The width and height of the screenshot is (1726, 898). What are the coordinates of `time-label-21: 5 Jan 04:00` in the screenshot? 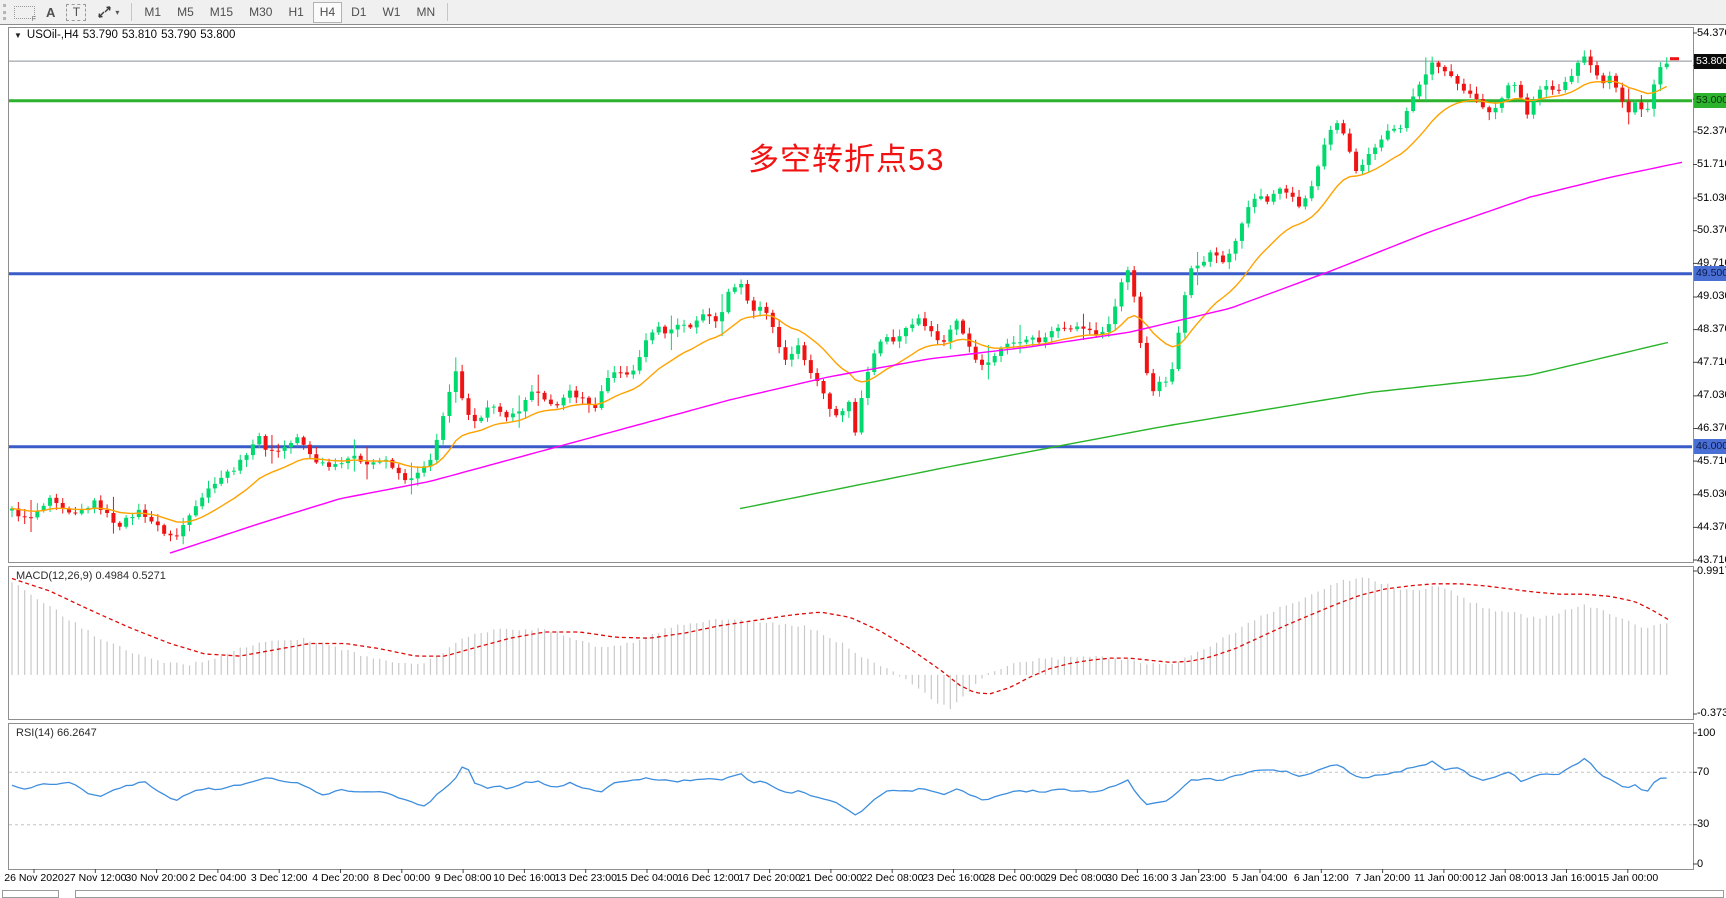 It's located at (1260, 878).